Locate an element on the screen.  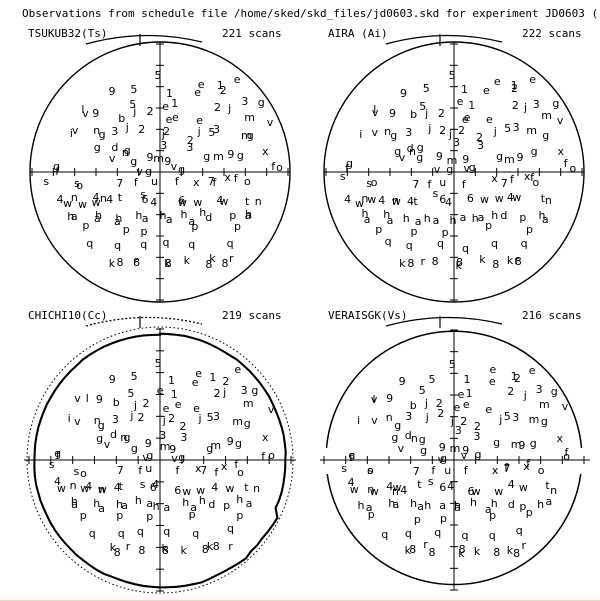
source-code-mark: 6 is located at coordinates (471, 492).